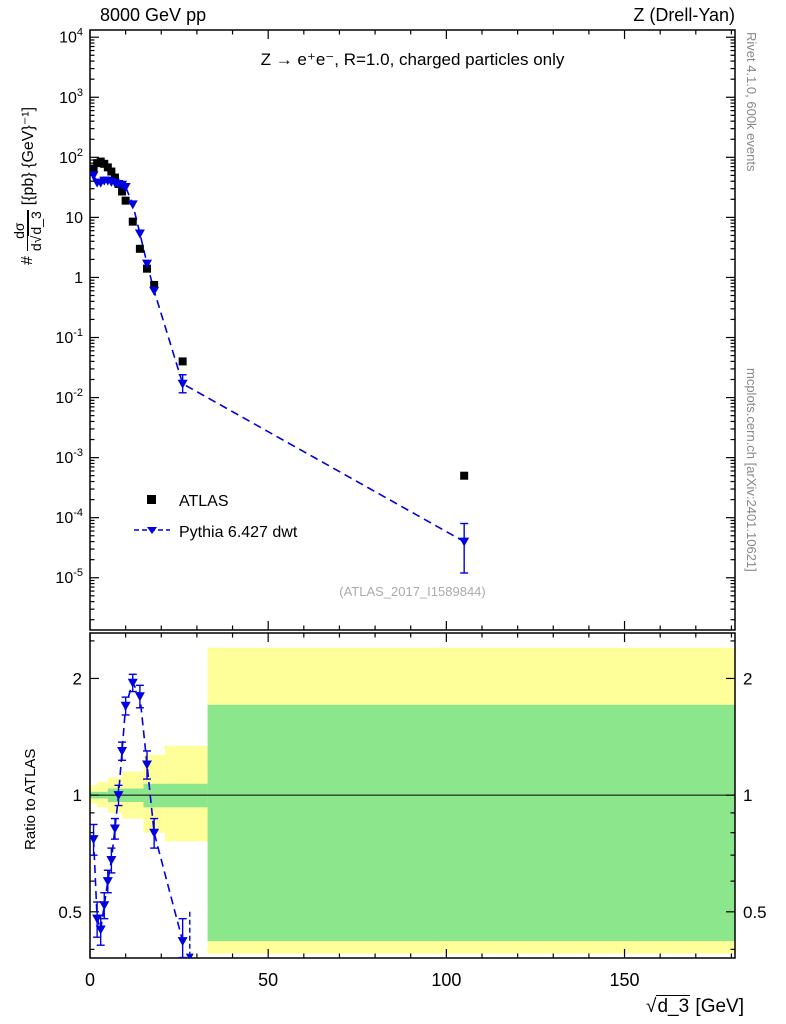 This screenshot has width=786, height=1024. What do you see at coordinates (204, 501) in the screenshot?
I see `legend-label-atlas: ATLAS` at bounding box center [204, 501].